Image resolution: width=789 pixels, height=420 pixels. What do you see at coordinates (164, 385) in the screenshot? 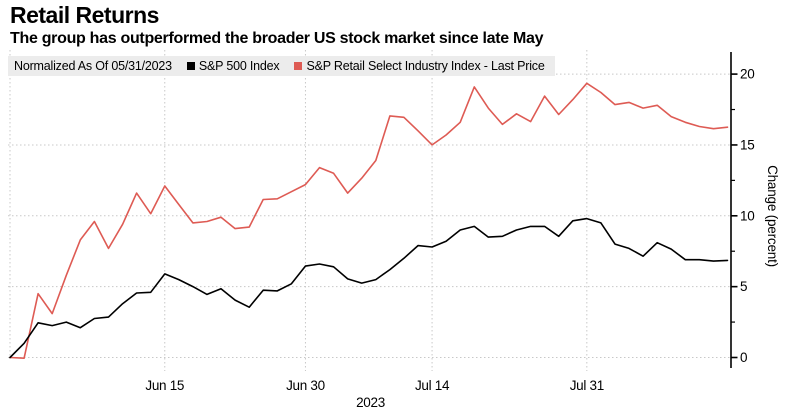
I see `x-tick-label: Jun 15` at bounding box center [164, 385].